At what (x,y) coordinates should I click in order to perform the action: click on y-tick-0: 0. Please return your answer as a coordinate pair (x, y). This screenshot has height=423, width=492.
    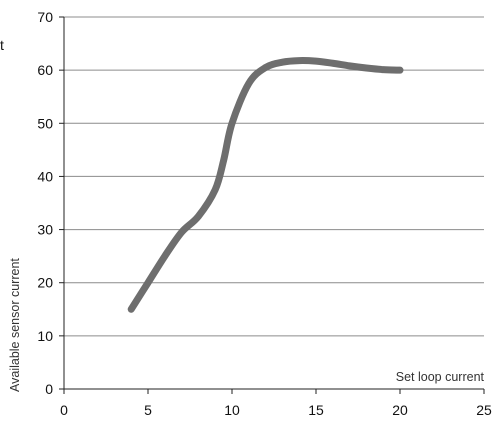
    Looking at the image, I should click on (49, 389).